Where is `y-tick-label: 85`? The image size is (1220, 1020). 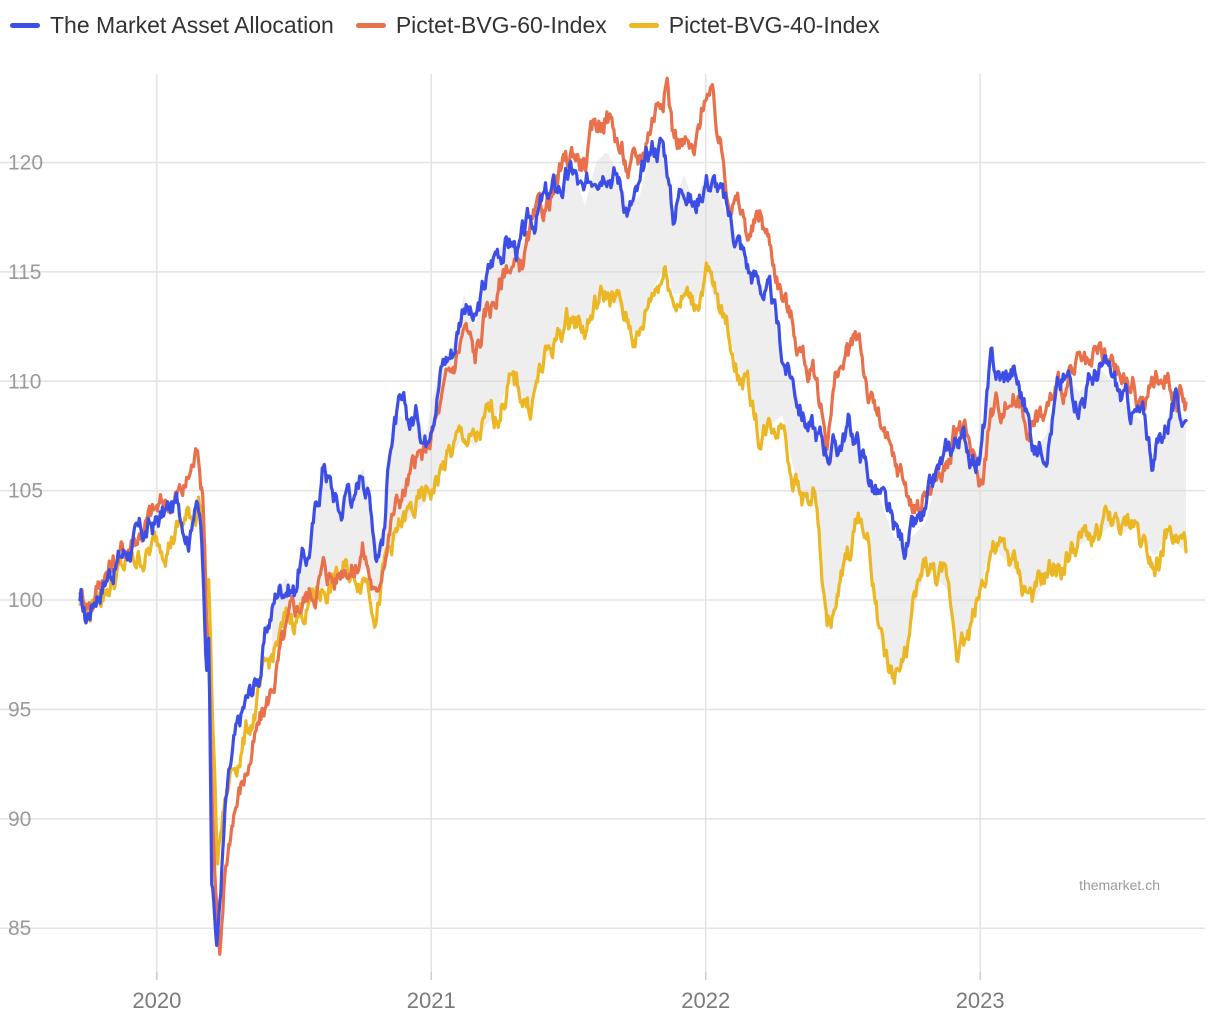 y-tick-label: 85 is located at coordinates (19, 928).